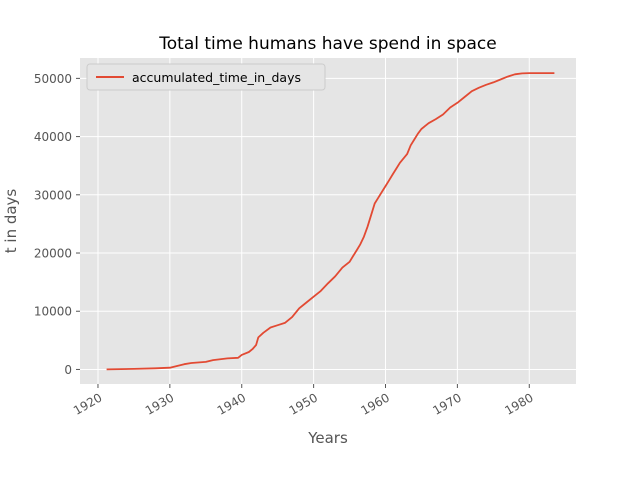 The height and width of the screenshot is (484, 640). Describe the element at coordinates (11, 221) in the screenshot. I see `y-axis-label: t in days` at that location.